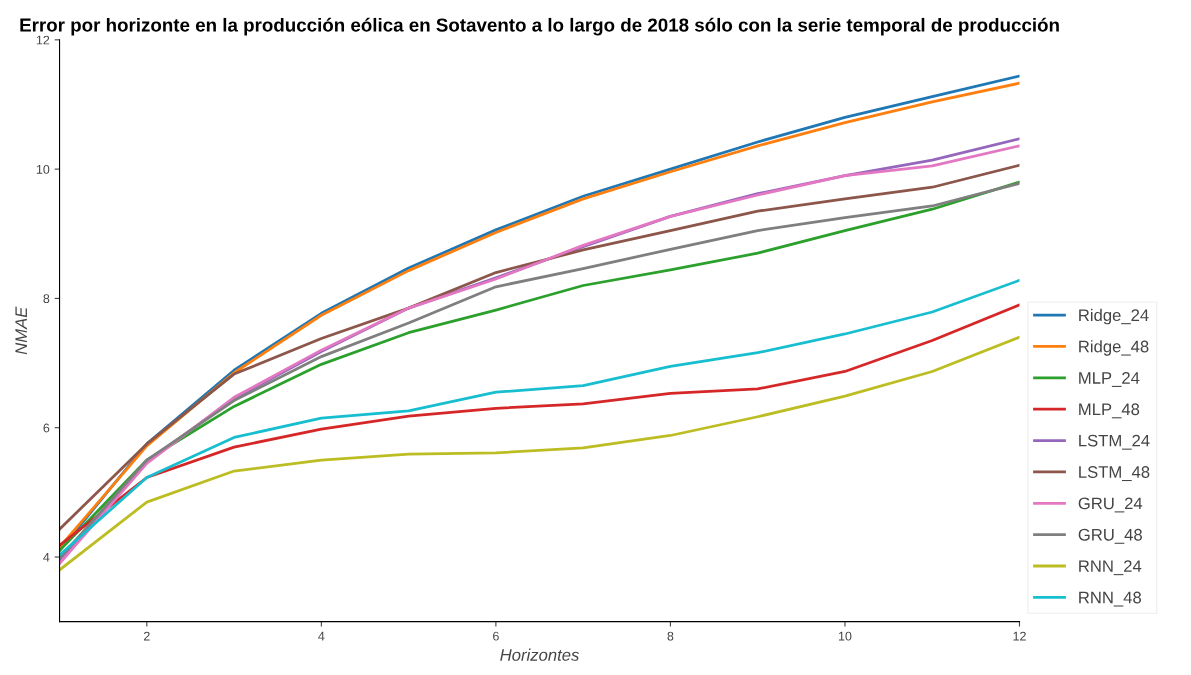  Describe the element at coordinates (539, 26) in the screenshot. I see `chart-title: Error por horizonte en la producción eólica en Sotavento a lo largo de 2018 sólo con la serie temporal de producción` at that location.